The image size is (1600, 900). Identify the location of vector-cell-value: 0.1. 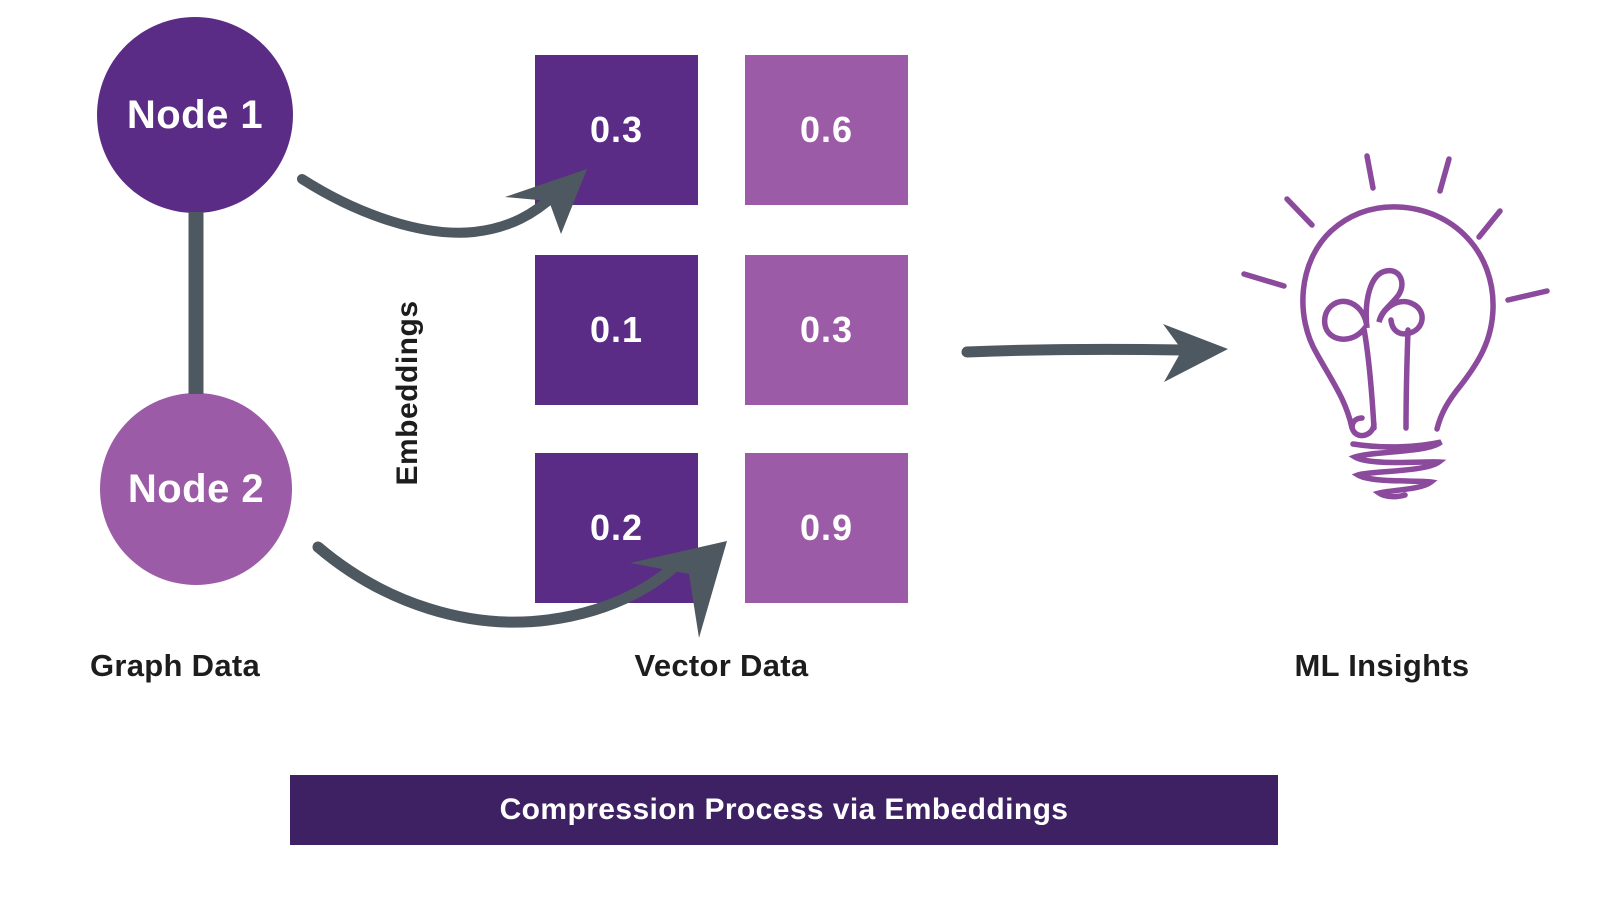
(616, 329).